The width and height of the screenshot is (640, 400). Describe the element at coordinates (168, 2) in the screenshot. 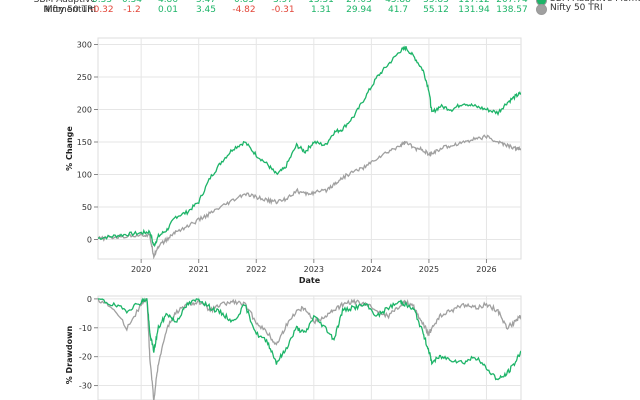

I see `table-cell: 4.86` at that location.